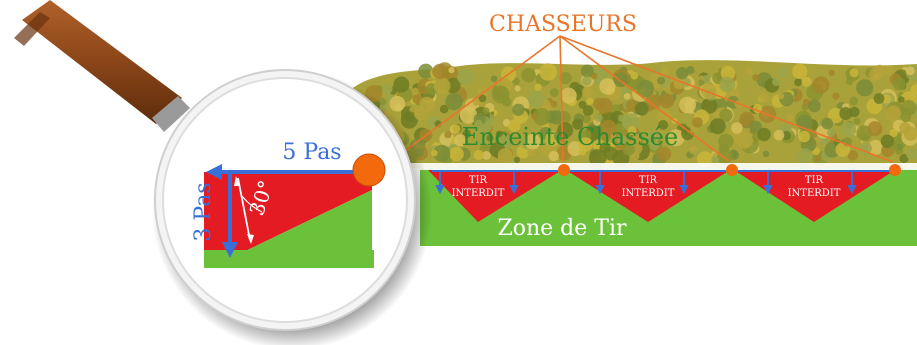 The height and width of the screenshot is (345, 917). What do you see at coordinates (285, 173) in the screenshot?
I see `magnified-view: 5 Pas 3 Pas 30°` at bounding box center [285, 173].